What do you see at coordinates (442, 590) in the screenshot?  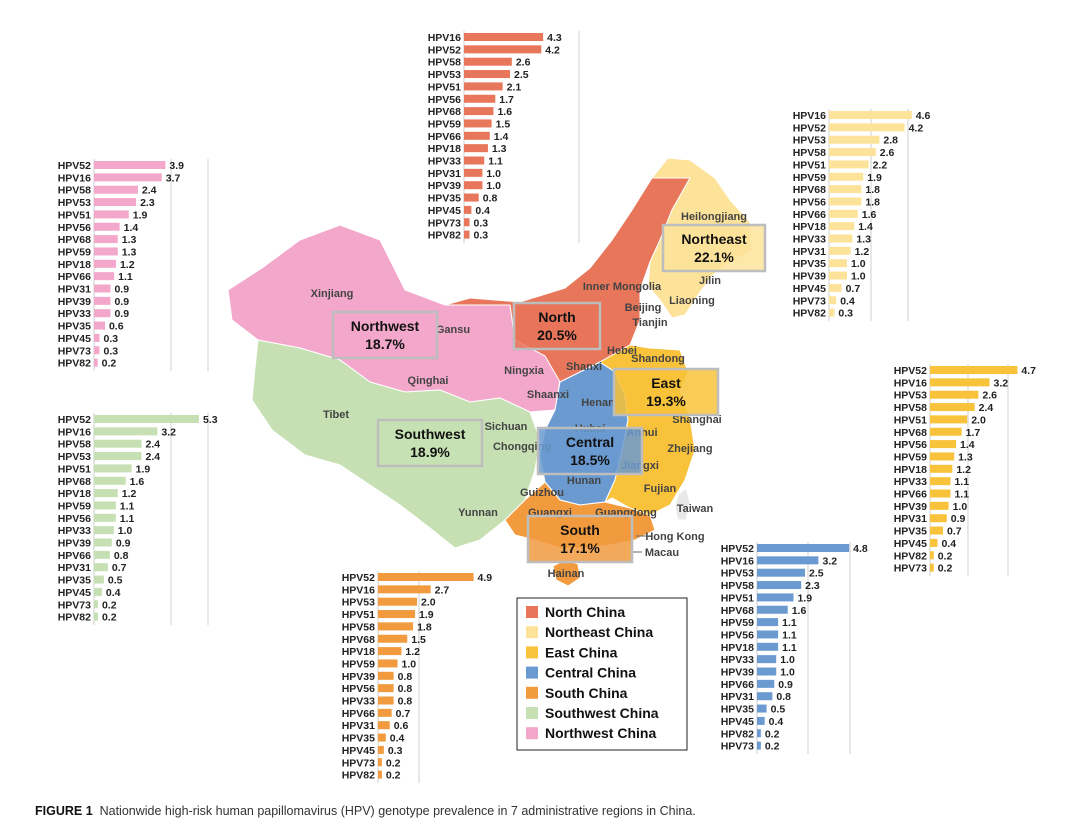 I see `data-label: 2.7` at bounding box center [442, 590].